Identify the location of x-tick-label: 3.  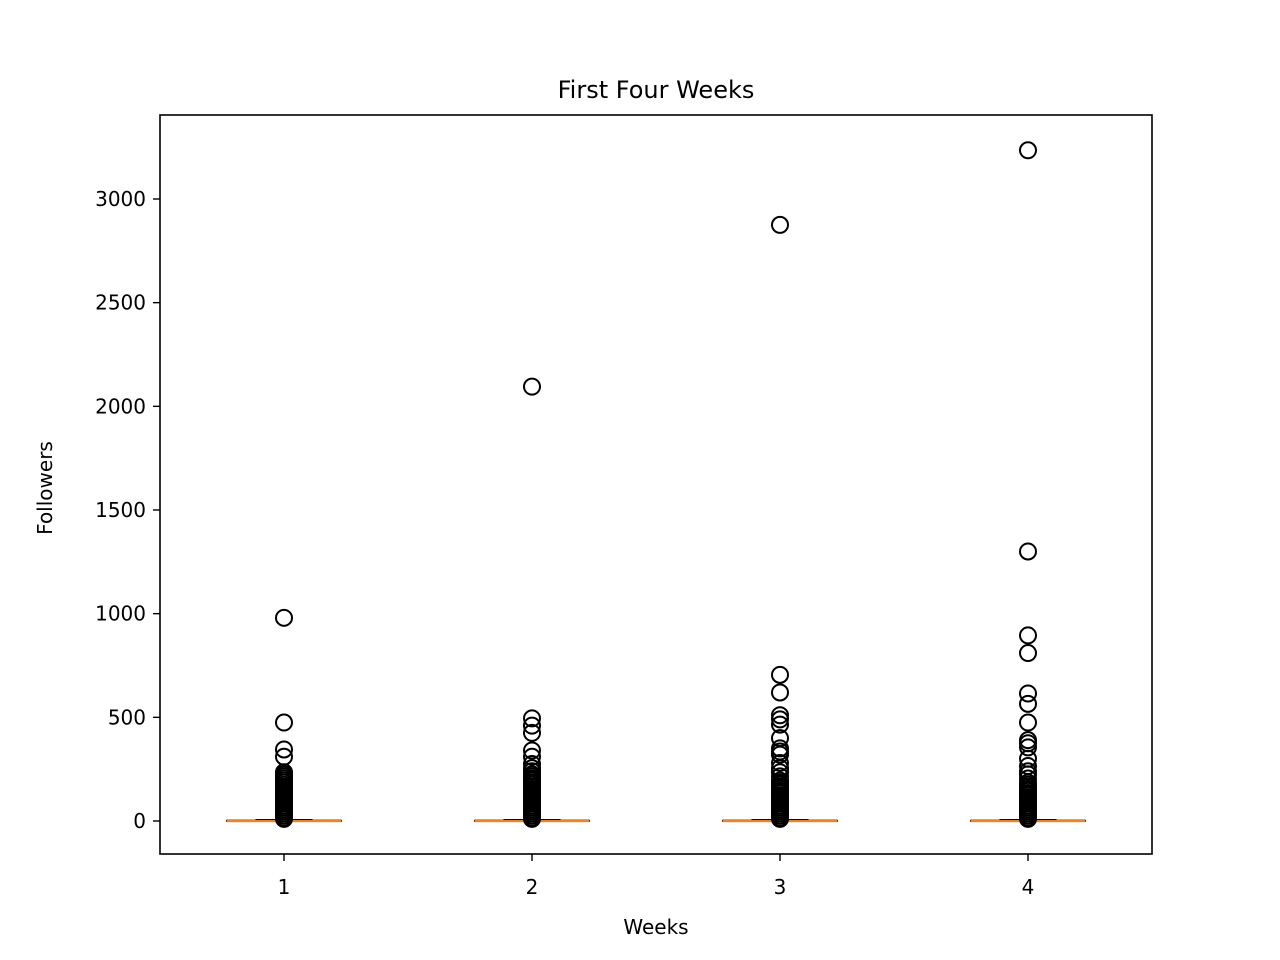
(780, 887).